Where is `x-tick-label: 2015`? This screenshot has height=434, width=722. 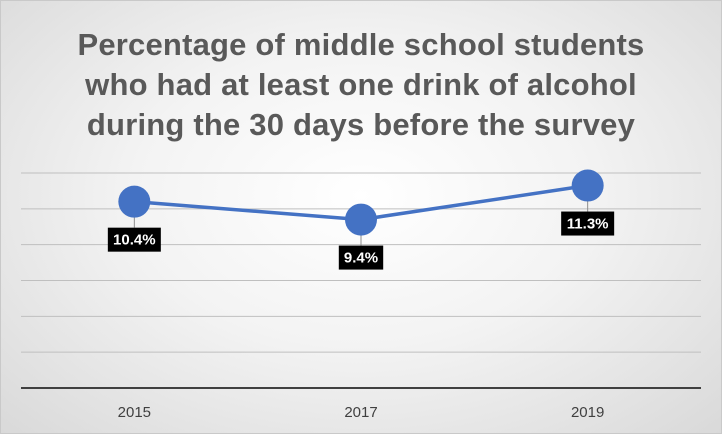
x-tick-label: 2015 is located at coordinates (134, 412).